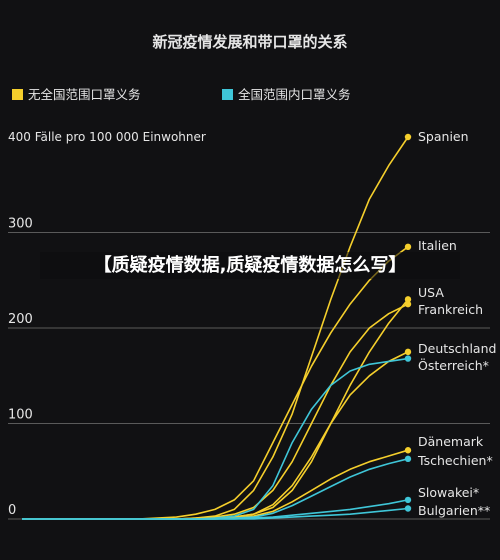 This screenshot has width=500, height=560. Describe the element at coordinates (20, 224) in the screenshot. I see `y-tick-300: 300` at that location.